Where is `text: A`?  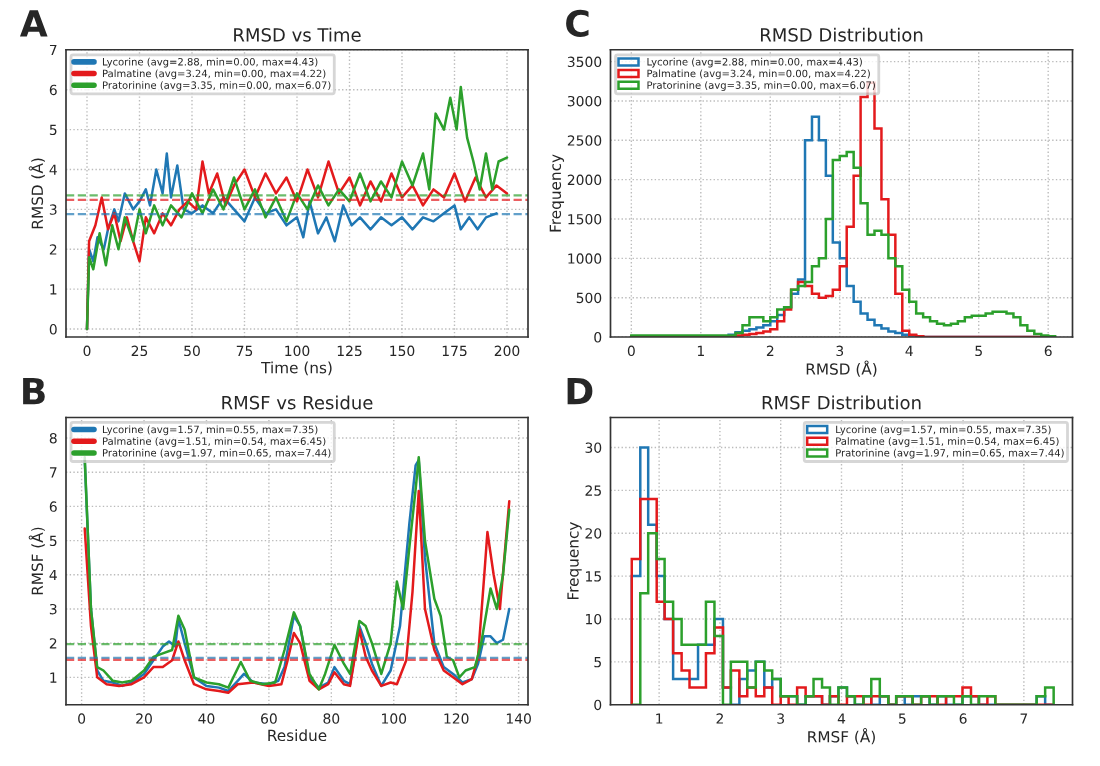 text: A is located at coordinates (33, 23).